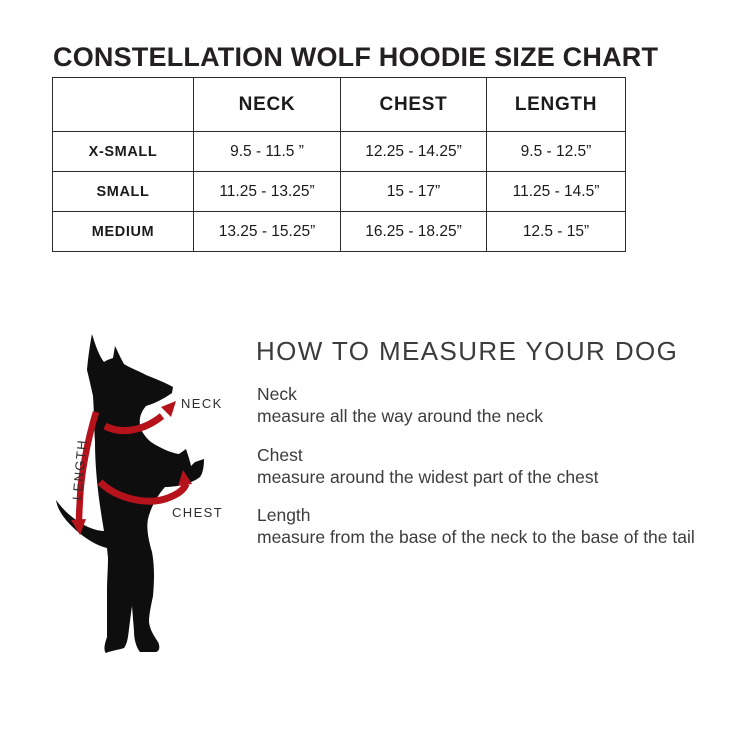 This screenshot has width=750, height=750. What do you see at coordinates (267, 231) in the screenshot?
I see `neck-value: 13.25 - 15.25”` at bounding box center [267, 231].